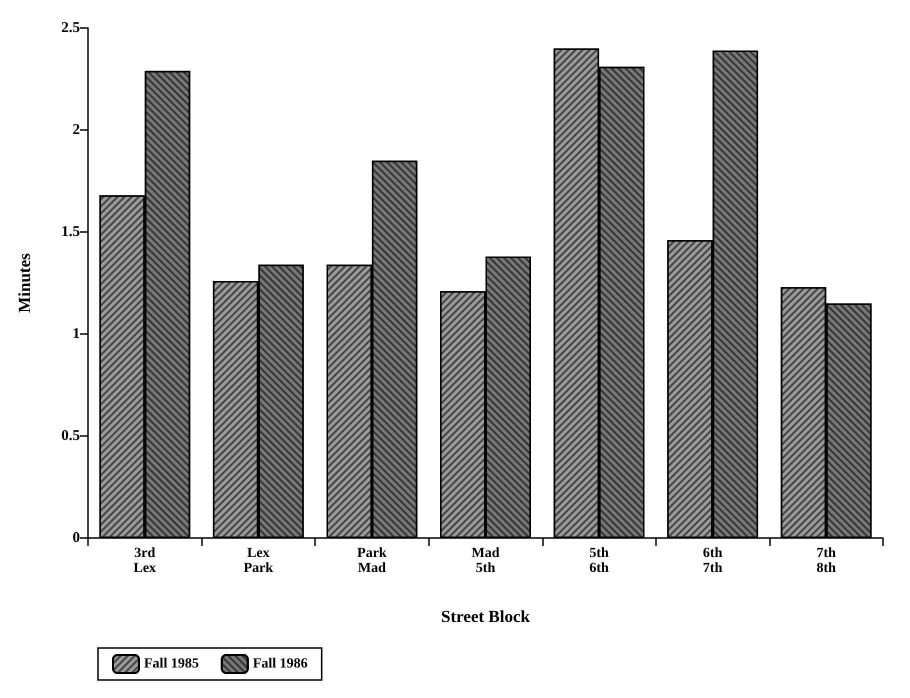 The width and height of the screenshot is (910, 698). What do you see at coordinates (145, 561) in the screenshot?
I see `x-tick-label: 3rd Lex` at bounding box center [145, 561].